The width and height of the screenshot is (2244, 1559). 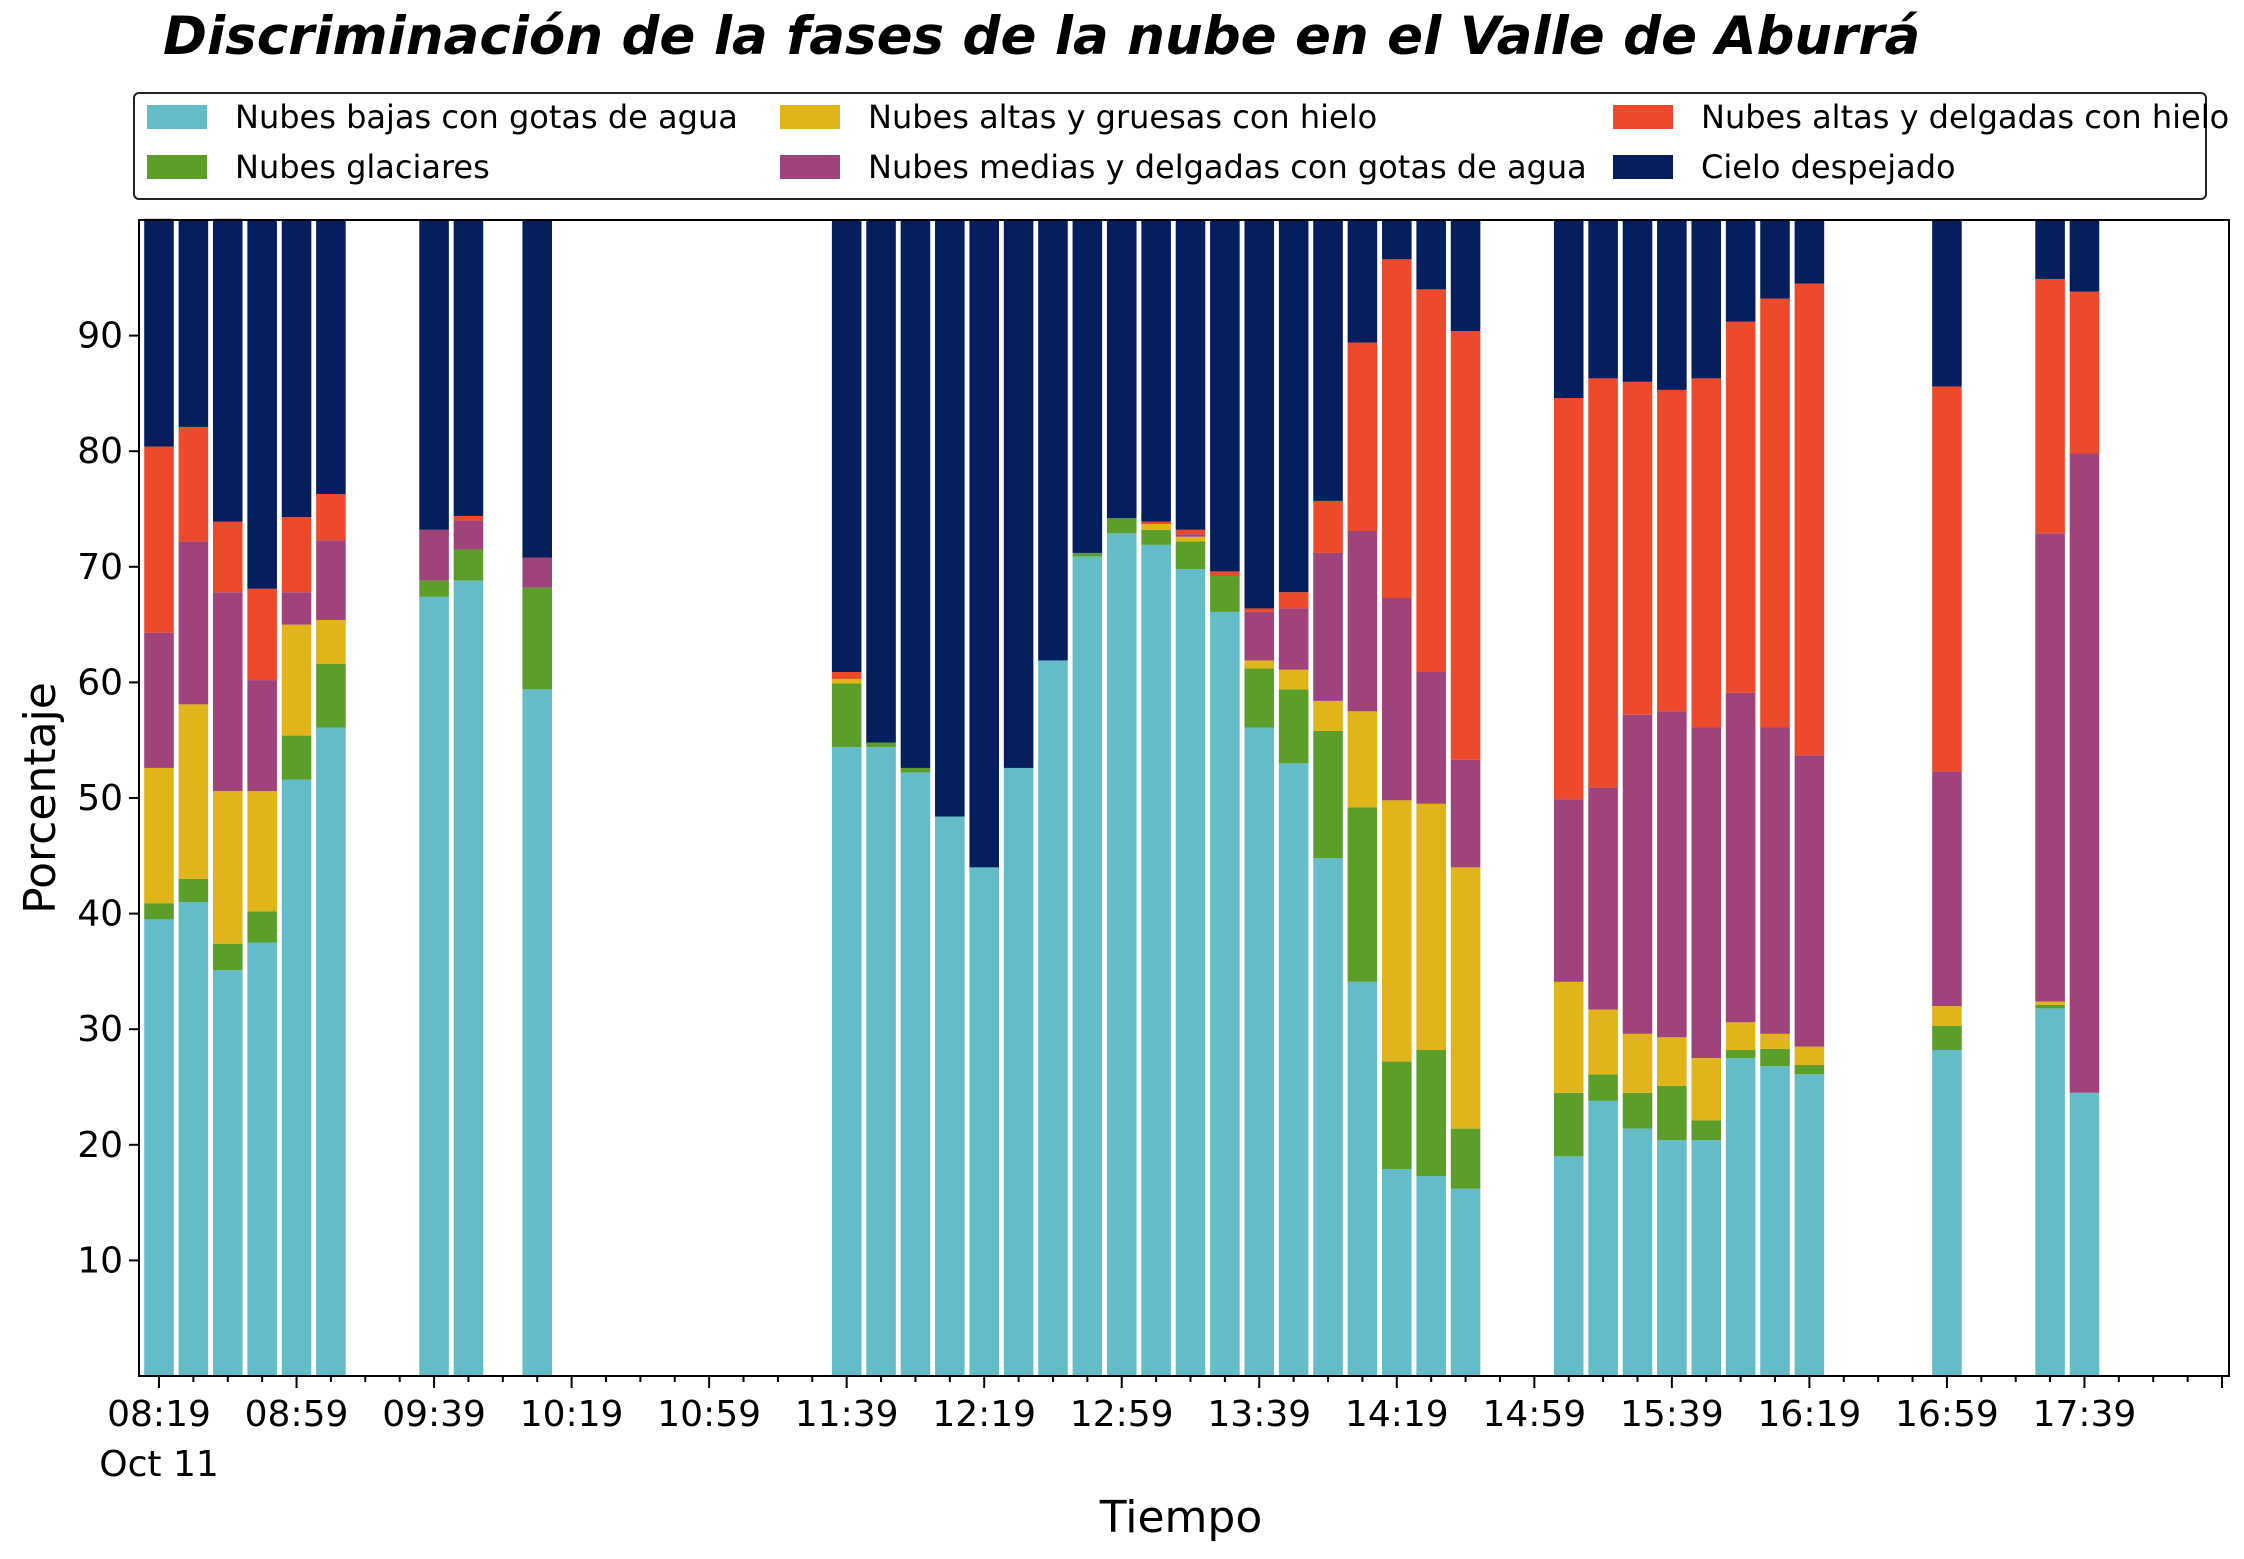 What do you see at coordinates (100, 1145) in the screenshot?
I see `y-tick-label: 20` at bounding box center [100, 1145].